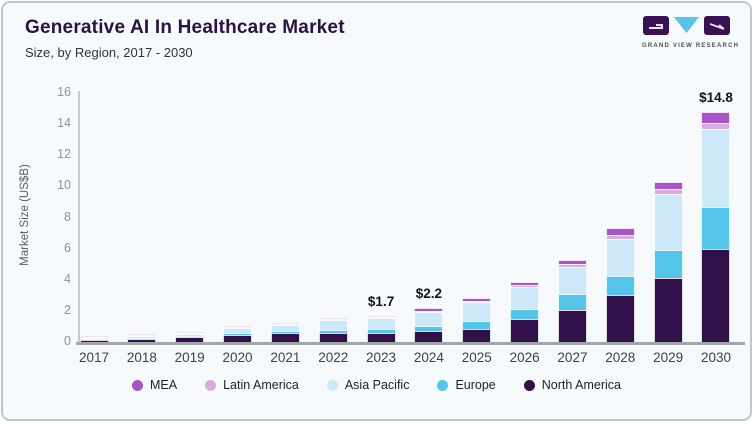  I want to click on bar-2025, so click(477, 320).